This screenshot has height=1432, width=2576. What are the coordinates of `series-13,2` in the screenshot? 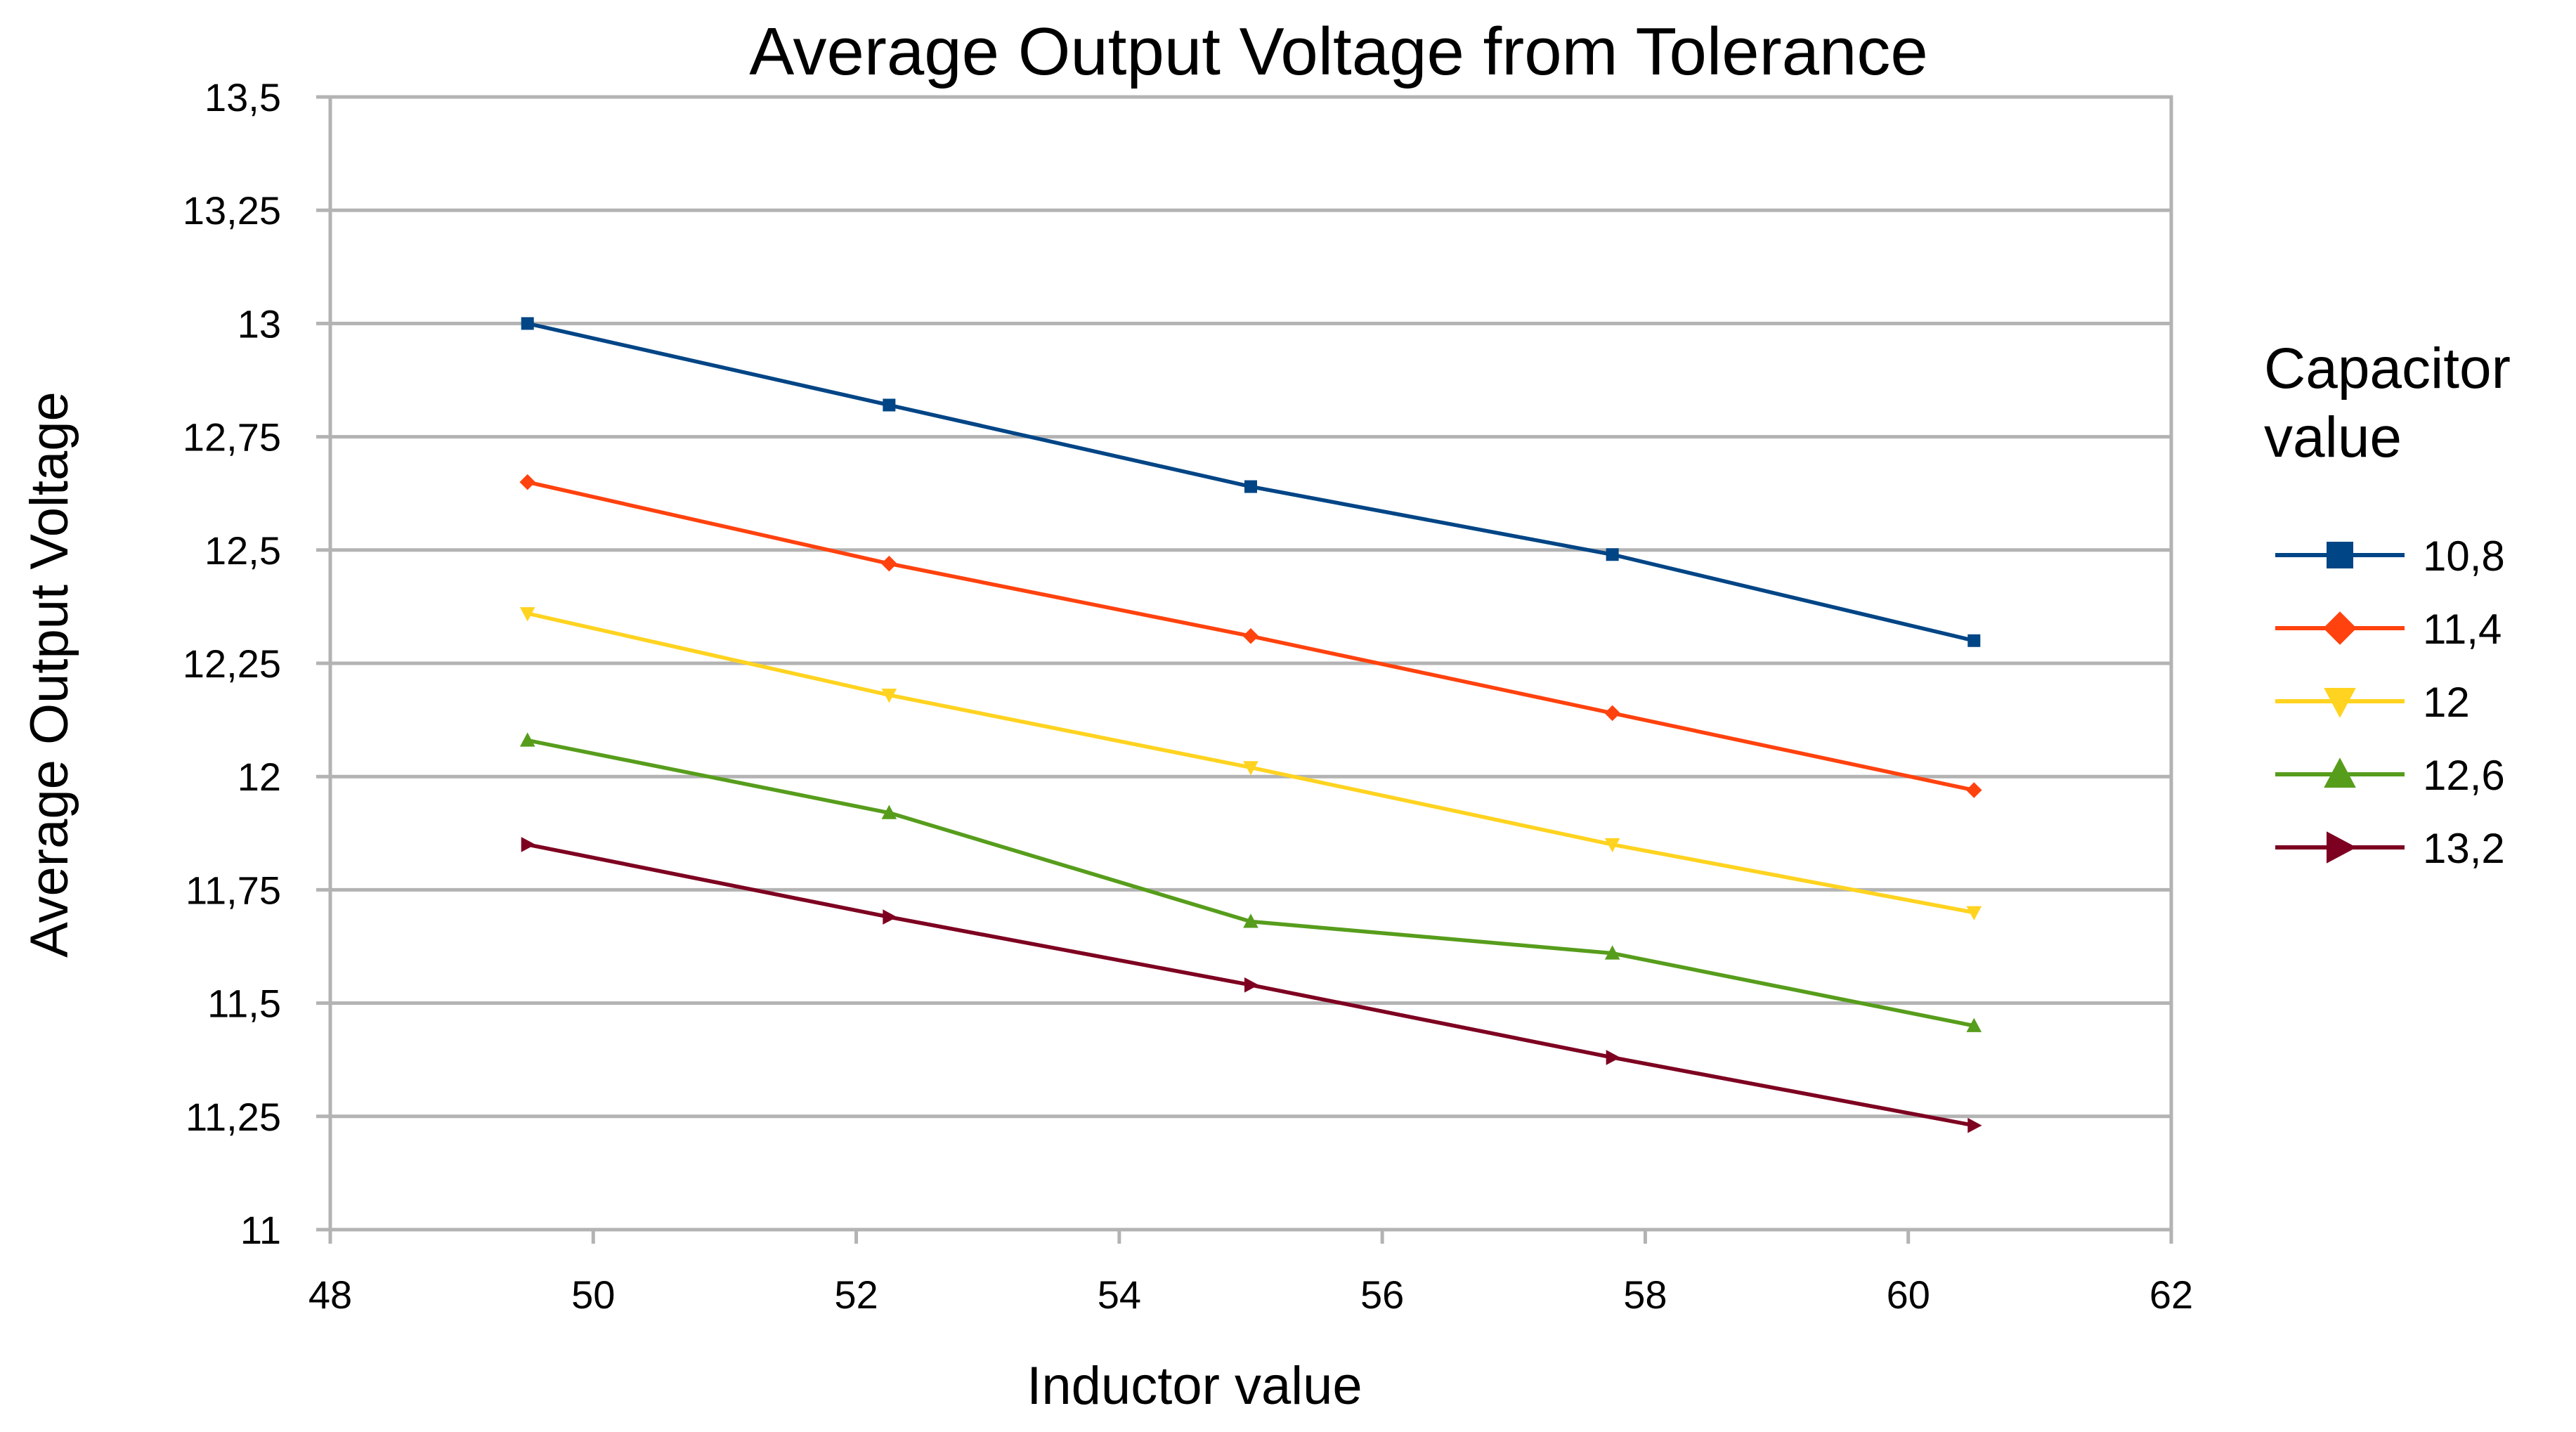 It's located at (1251, 985).